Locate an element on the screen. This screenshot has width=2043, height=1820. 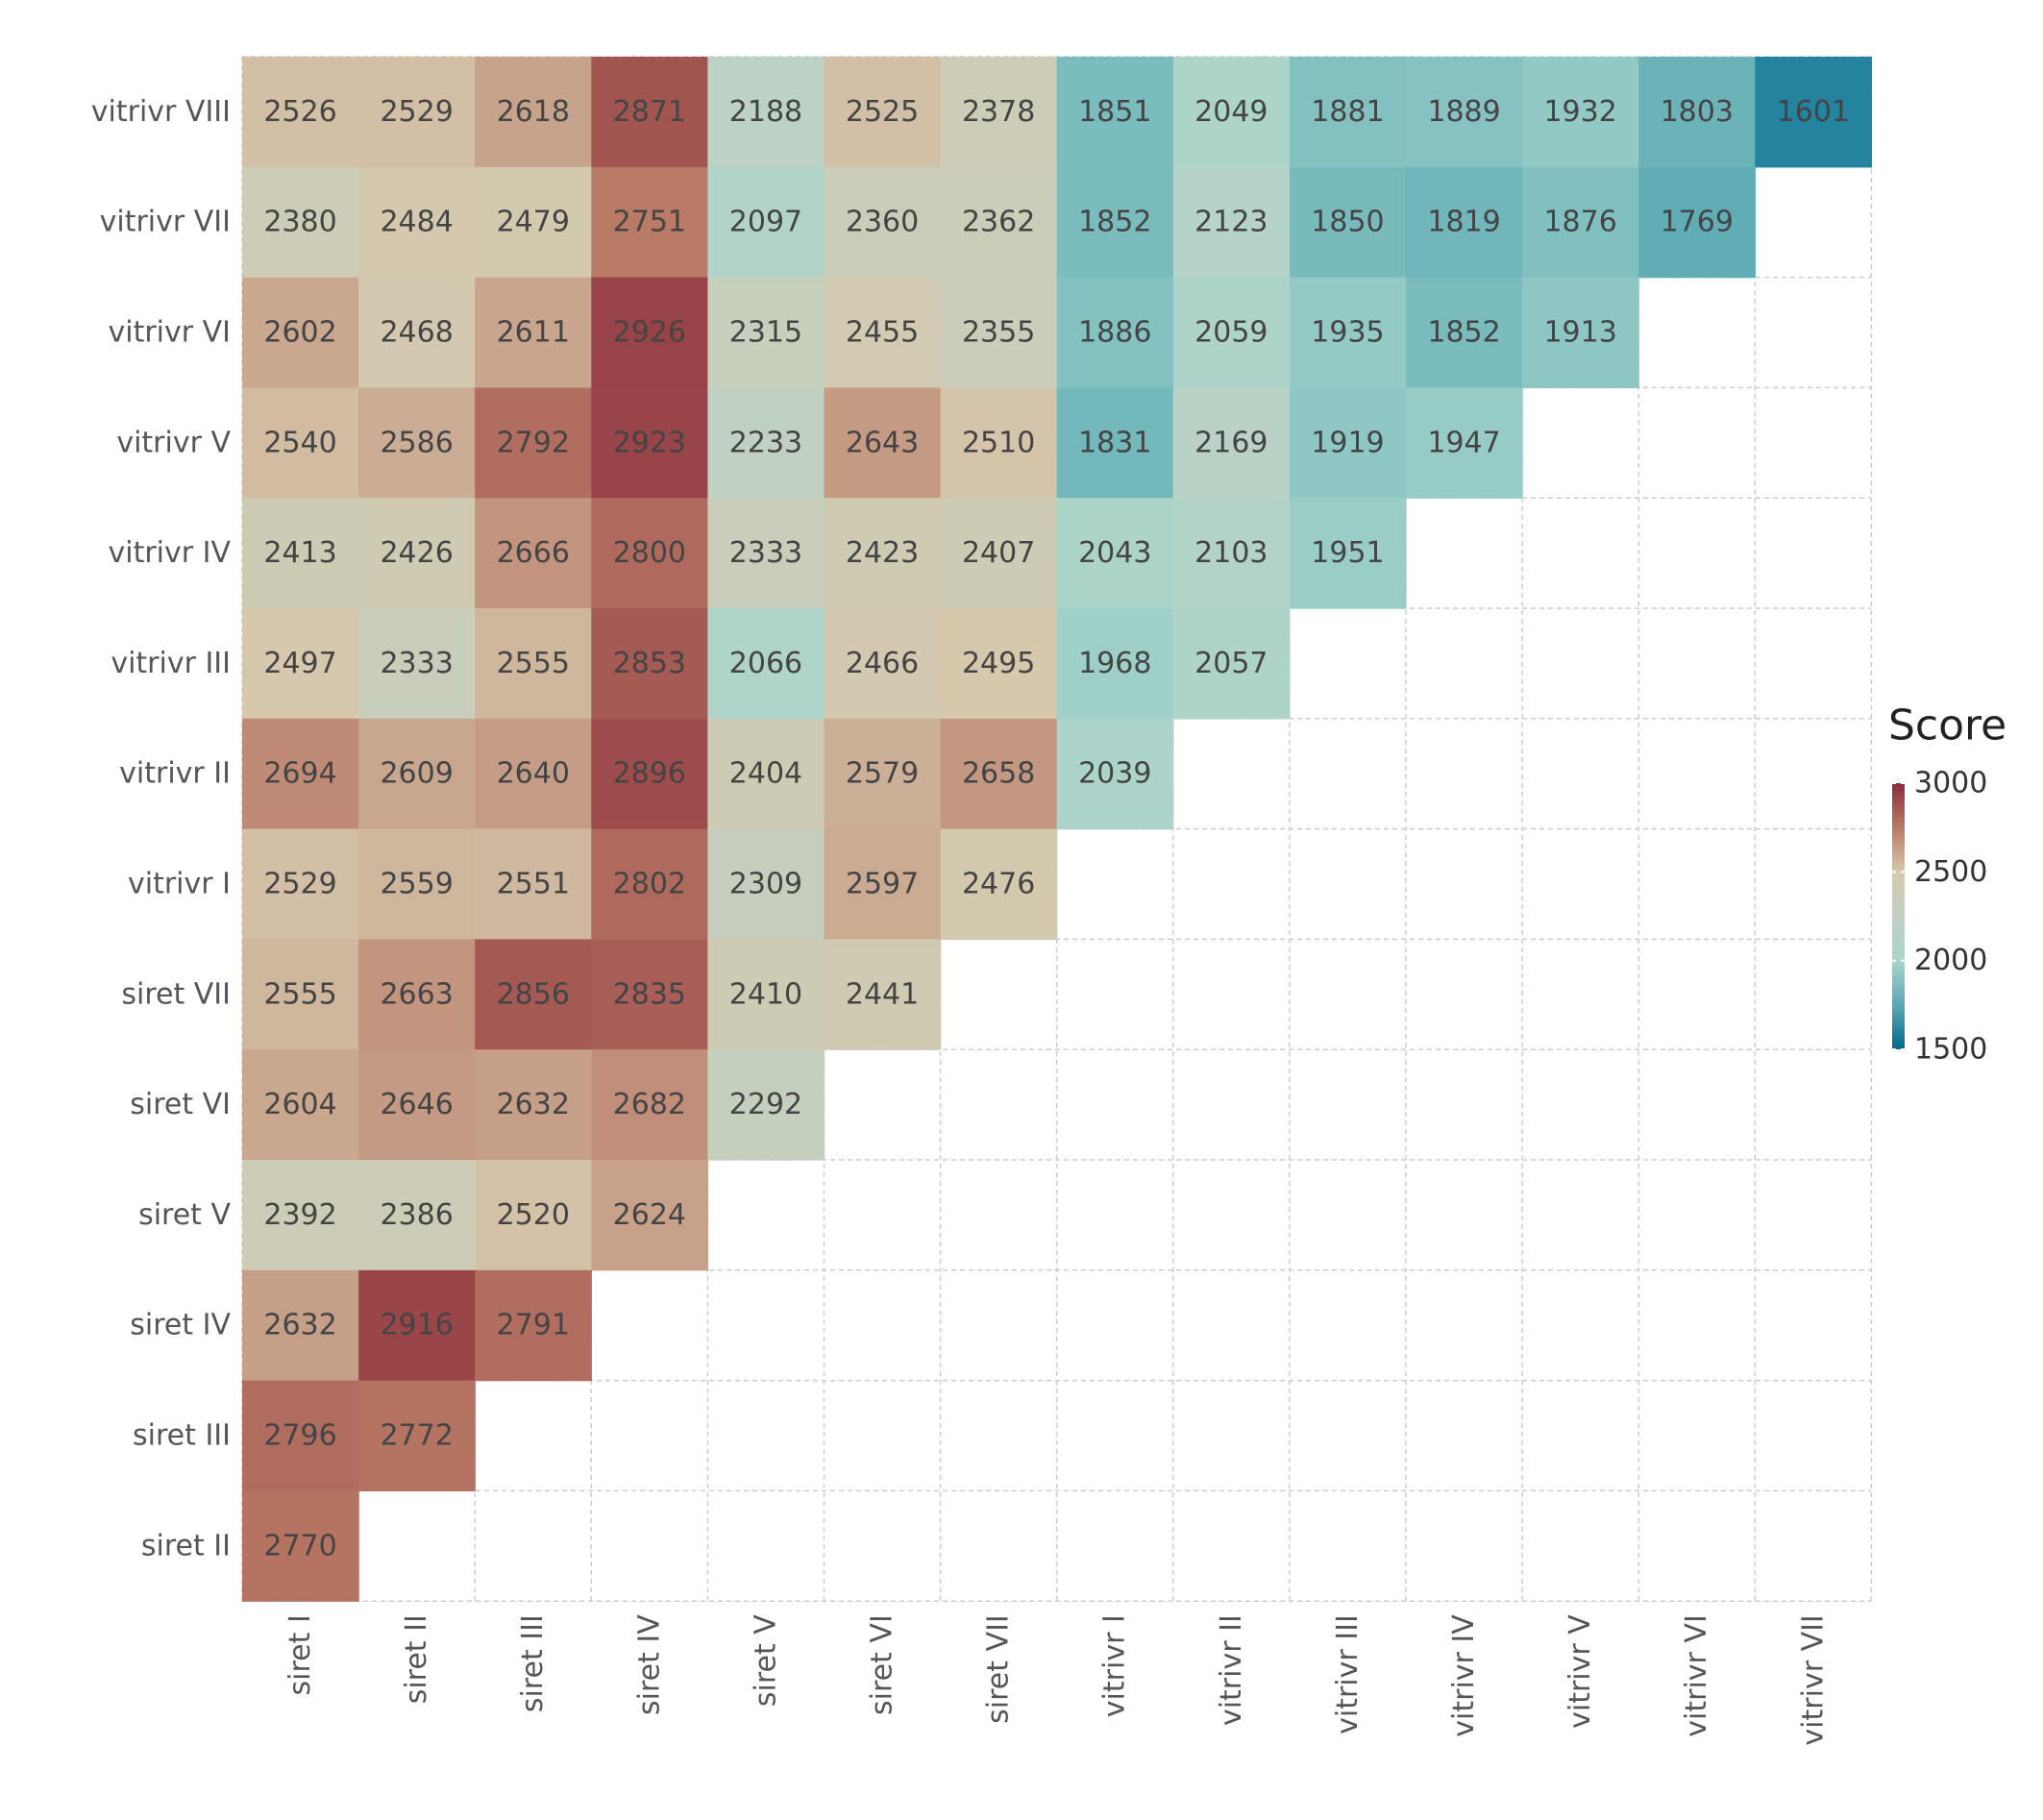
cell-value-label: 2441 is located at coordinates (882, 994).